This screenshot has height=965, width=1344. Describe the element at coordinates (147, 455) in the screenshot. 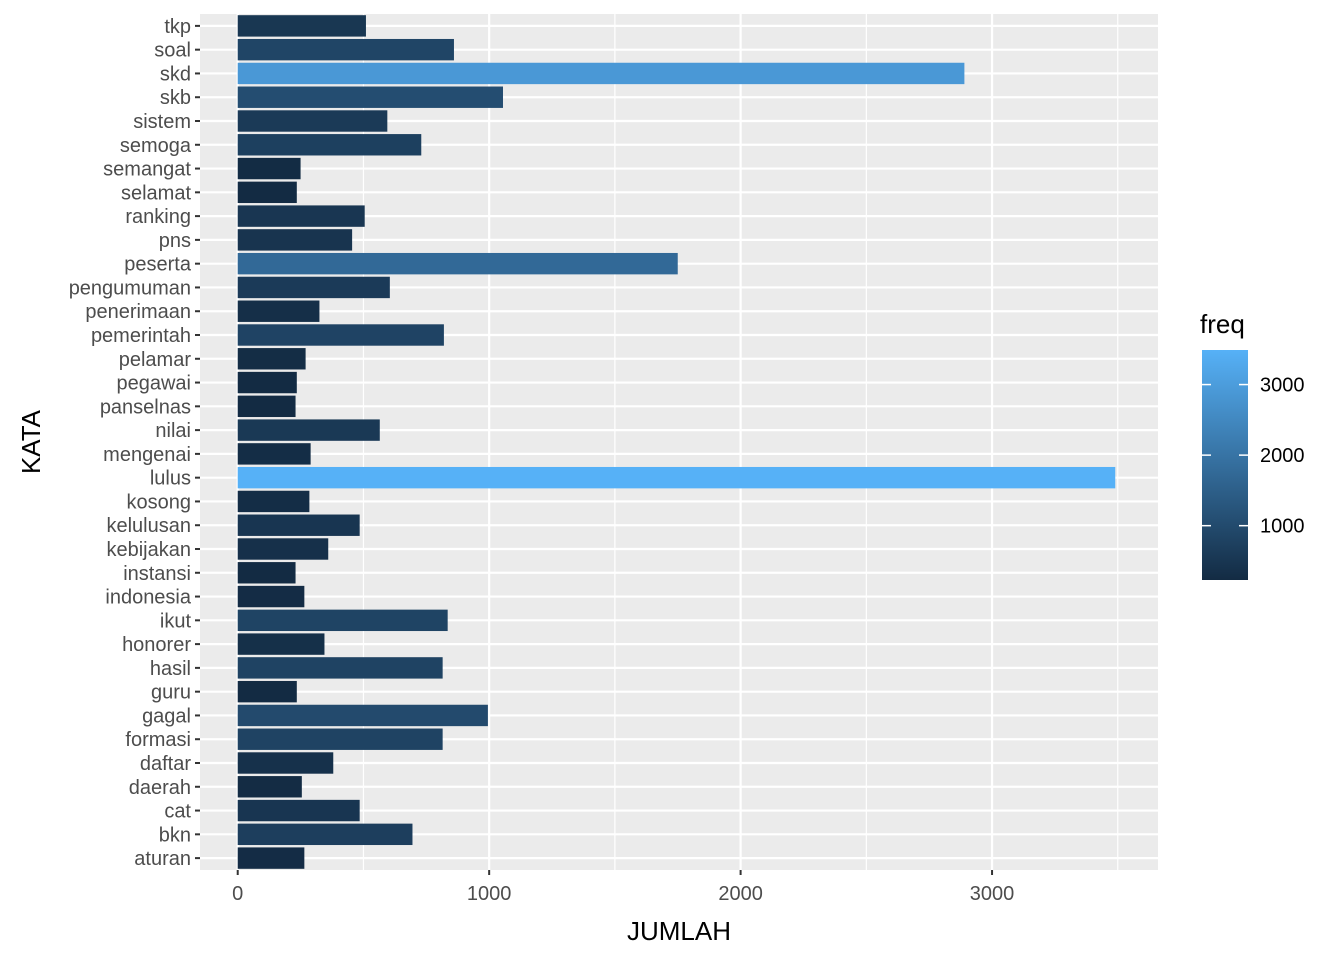

I see `y-tick-label-mengenai: mengenai` at that location.